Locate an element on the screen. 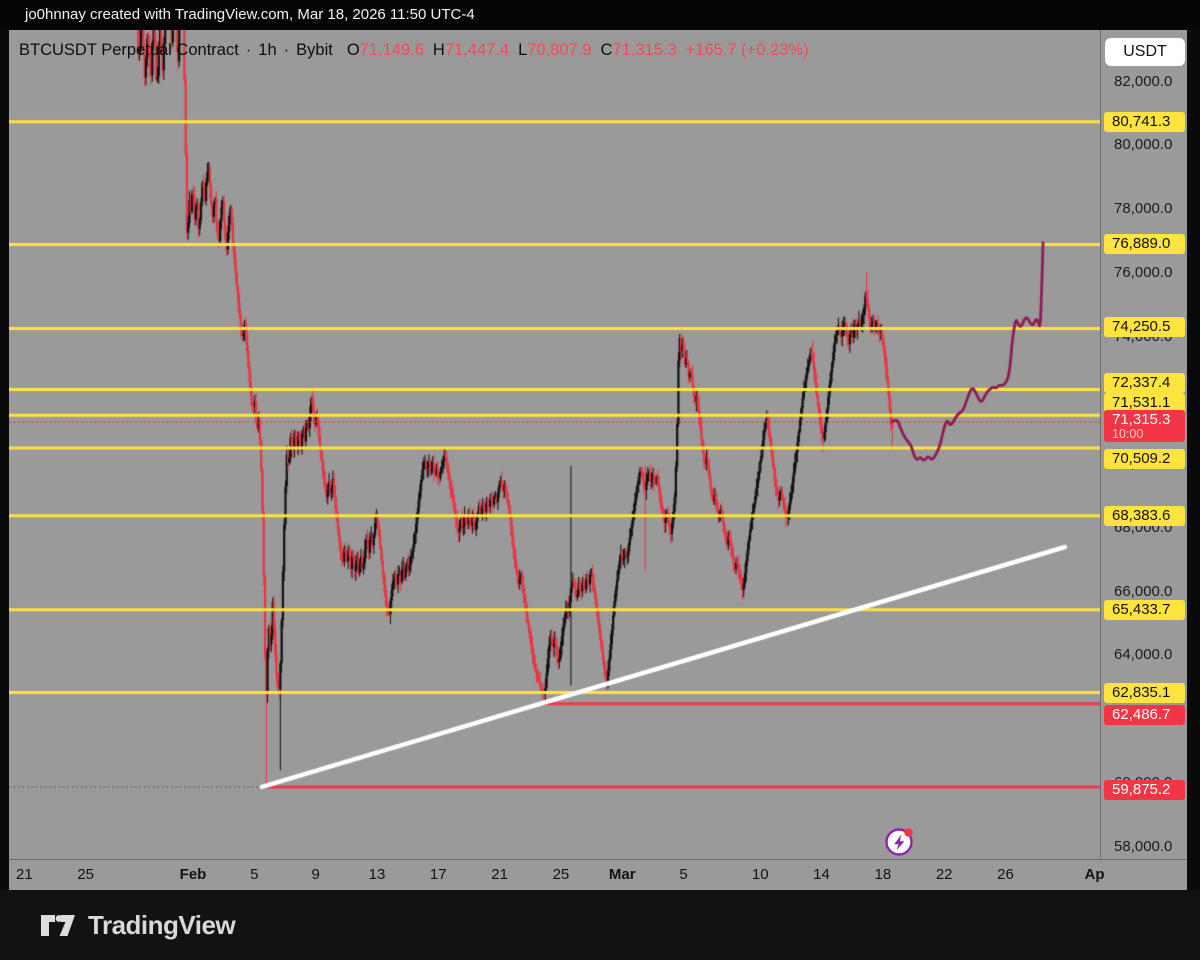 Image resolution: width=1200 pixels, height=960 pixels. currency-toggle-button: USDT is located at coordinates (1145, 52).